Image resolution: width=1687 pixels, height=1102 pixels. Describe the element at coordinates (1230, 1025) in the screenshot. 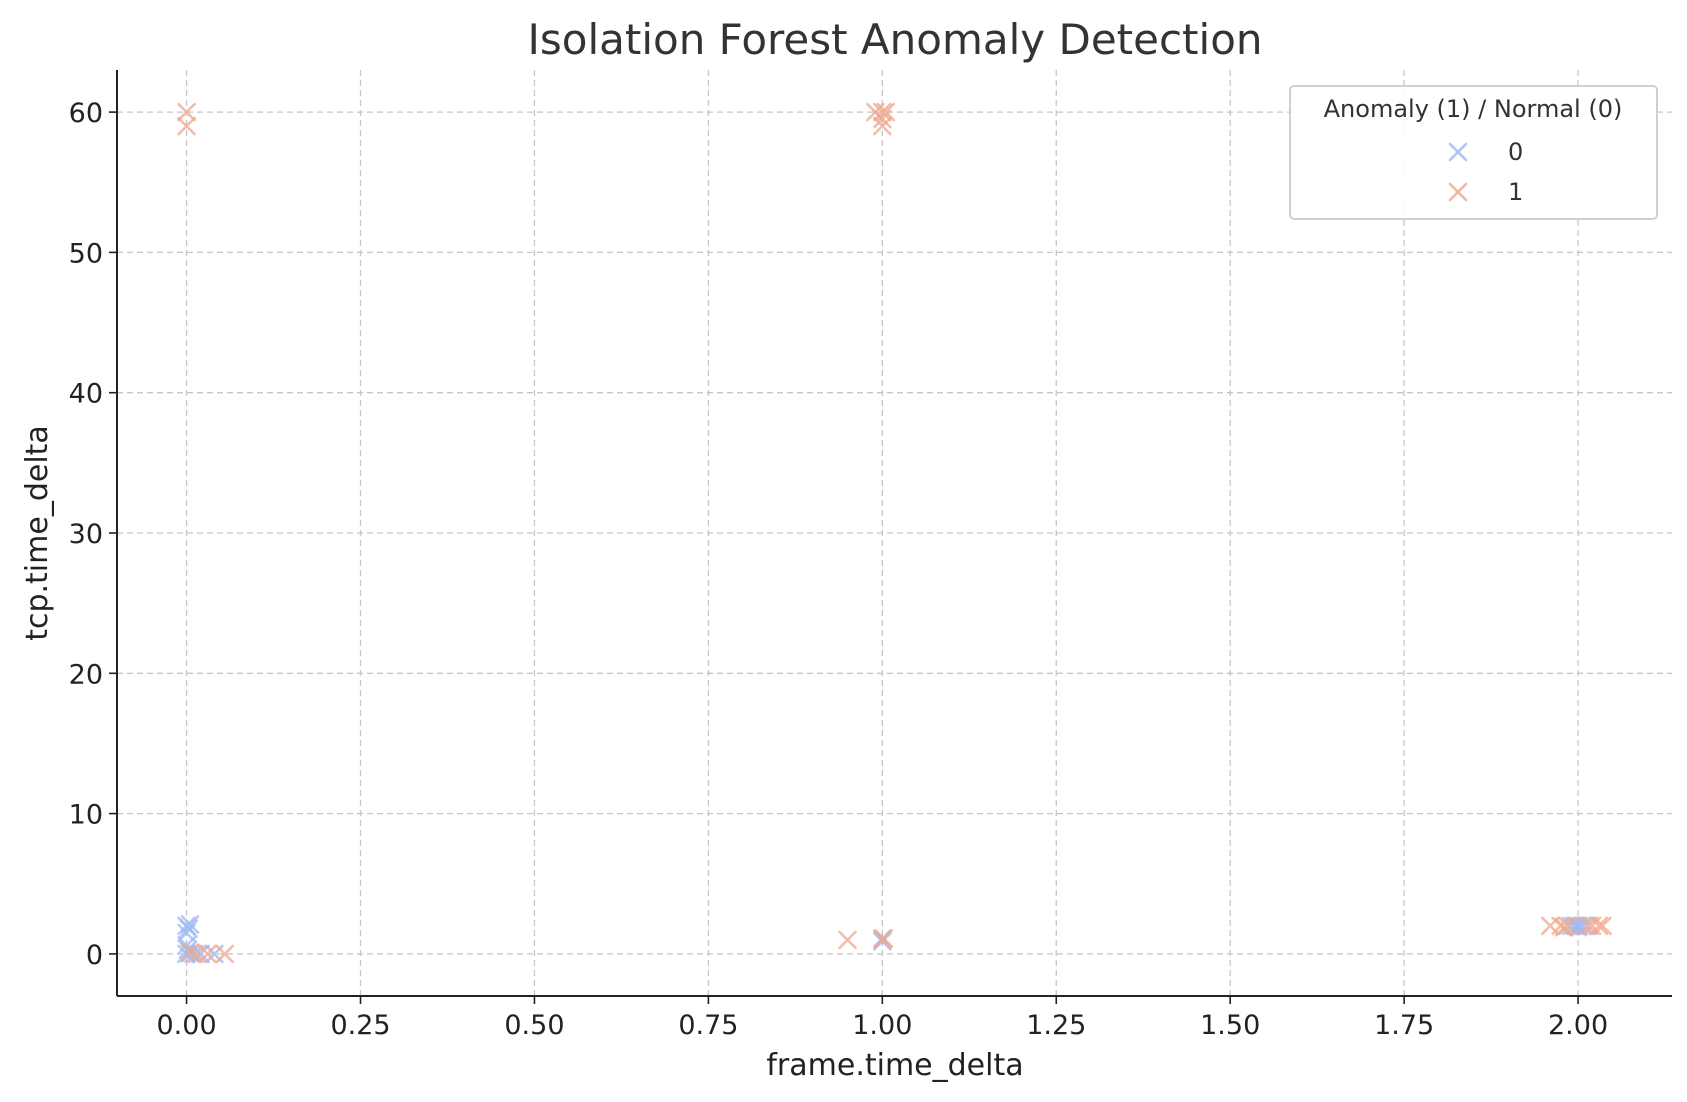

I see `x-tick-label: 1.50` at that location.